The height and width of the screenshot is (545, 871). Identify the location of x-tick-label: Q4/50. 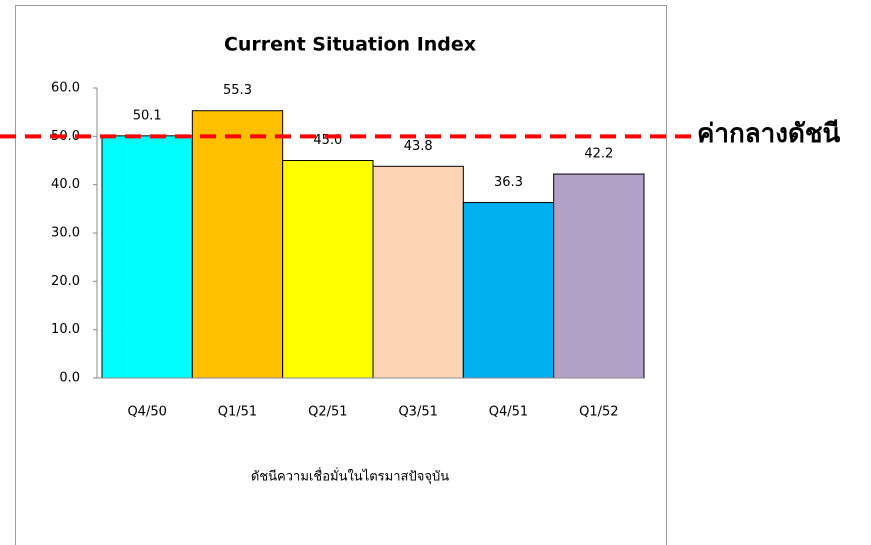
(146, 412).